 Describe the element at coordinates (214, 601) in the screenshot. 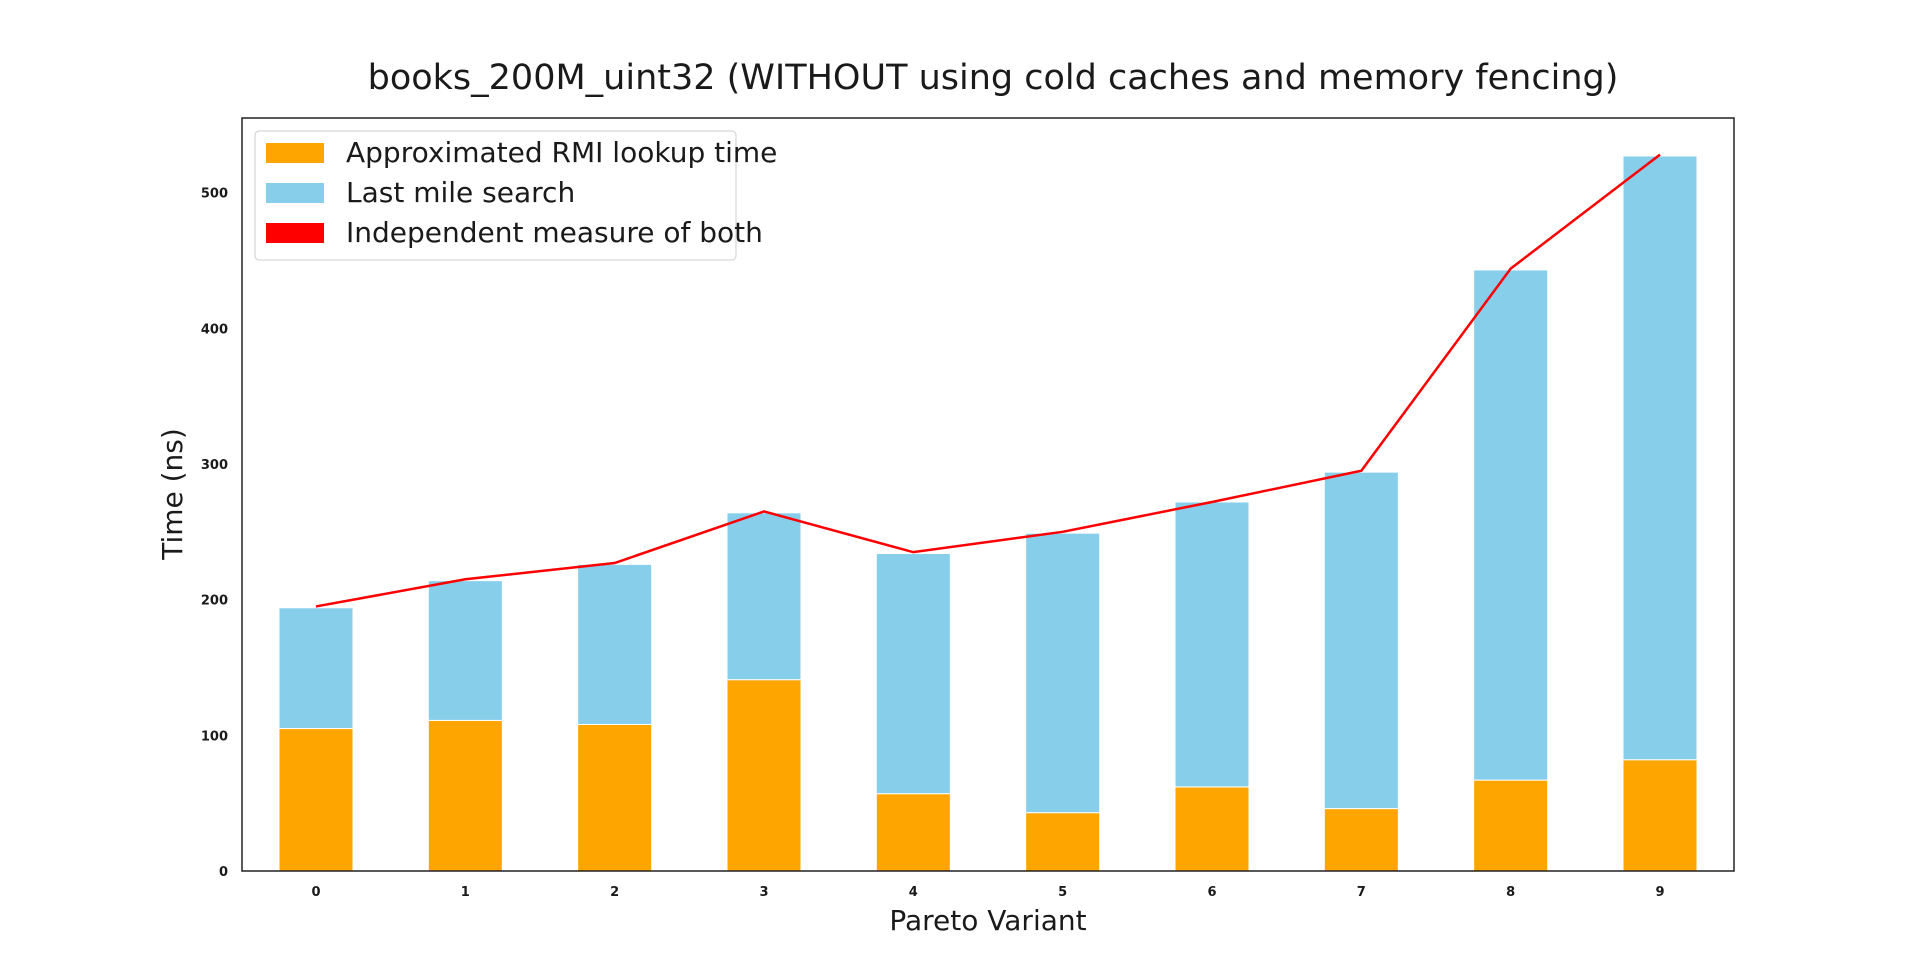

I see `y-tick-label: 200` at that location.